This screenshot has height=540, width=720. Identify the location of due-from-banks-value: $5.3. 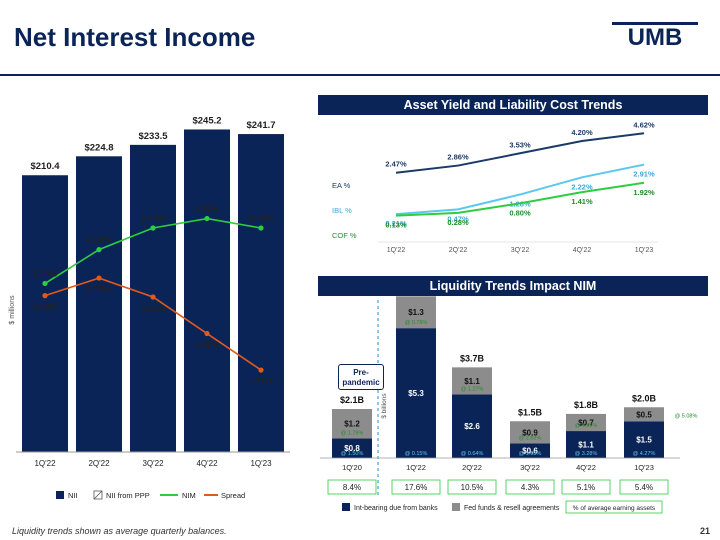
(416, 393).